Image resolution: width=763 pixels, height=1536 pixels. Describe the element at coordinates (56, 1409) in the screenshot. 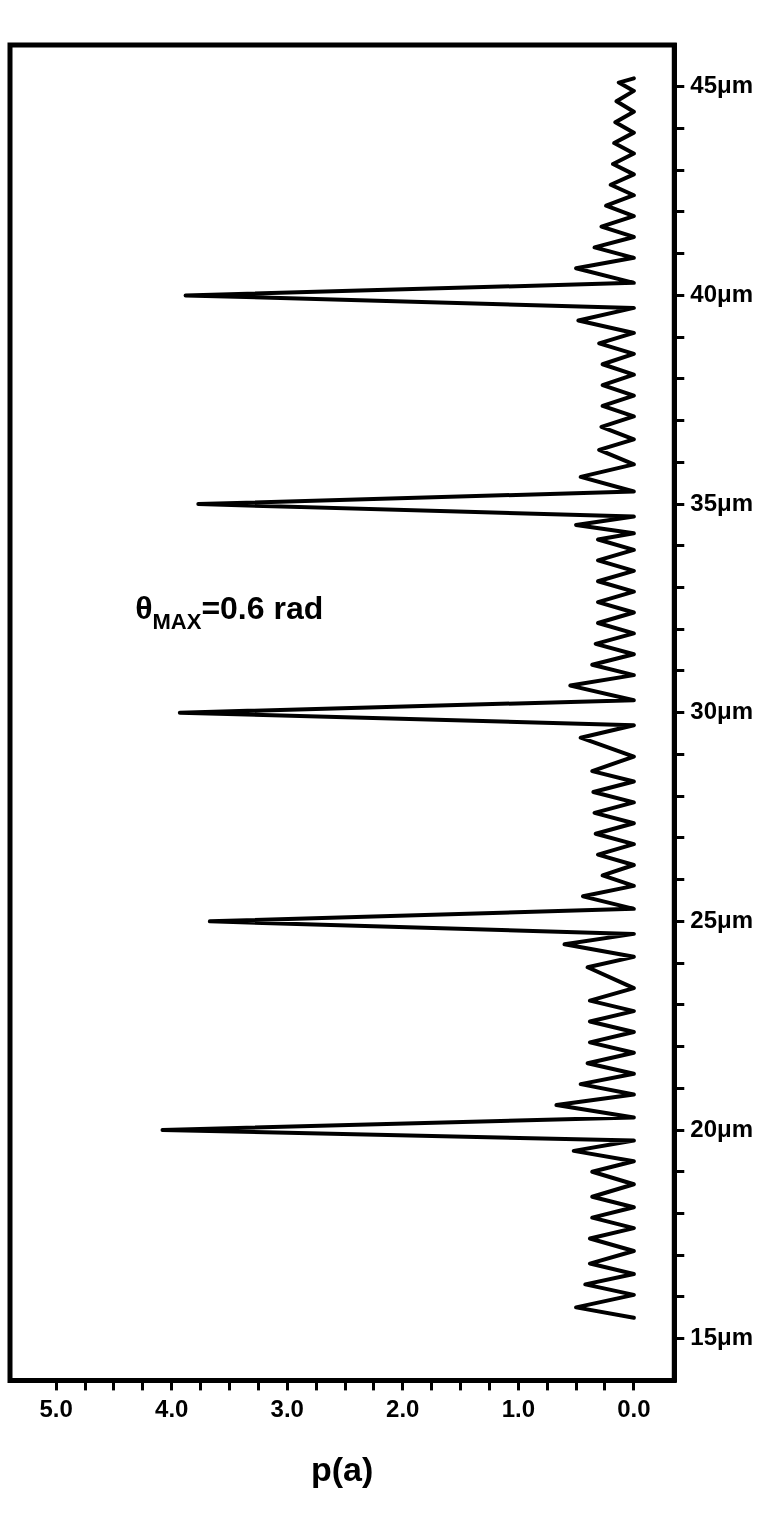

I see `x-tick-label: 5.0` at that location.